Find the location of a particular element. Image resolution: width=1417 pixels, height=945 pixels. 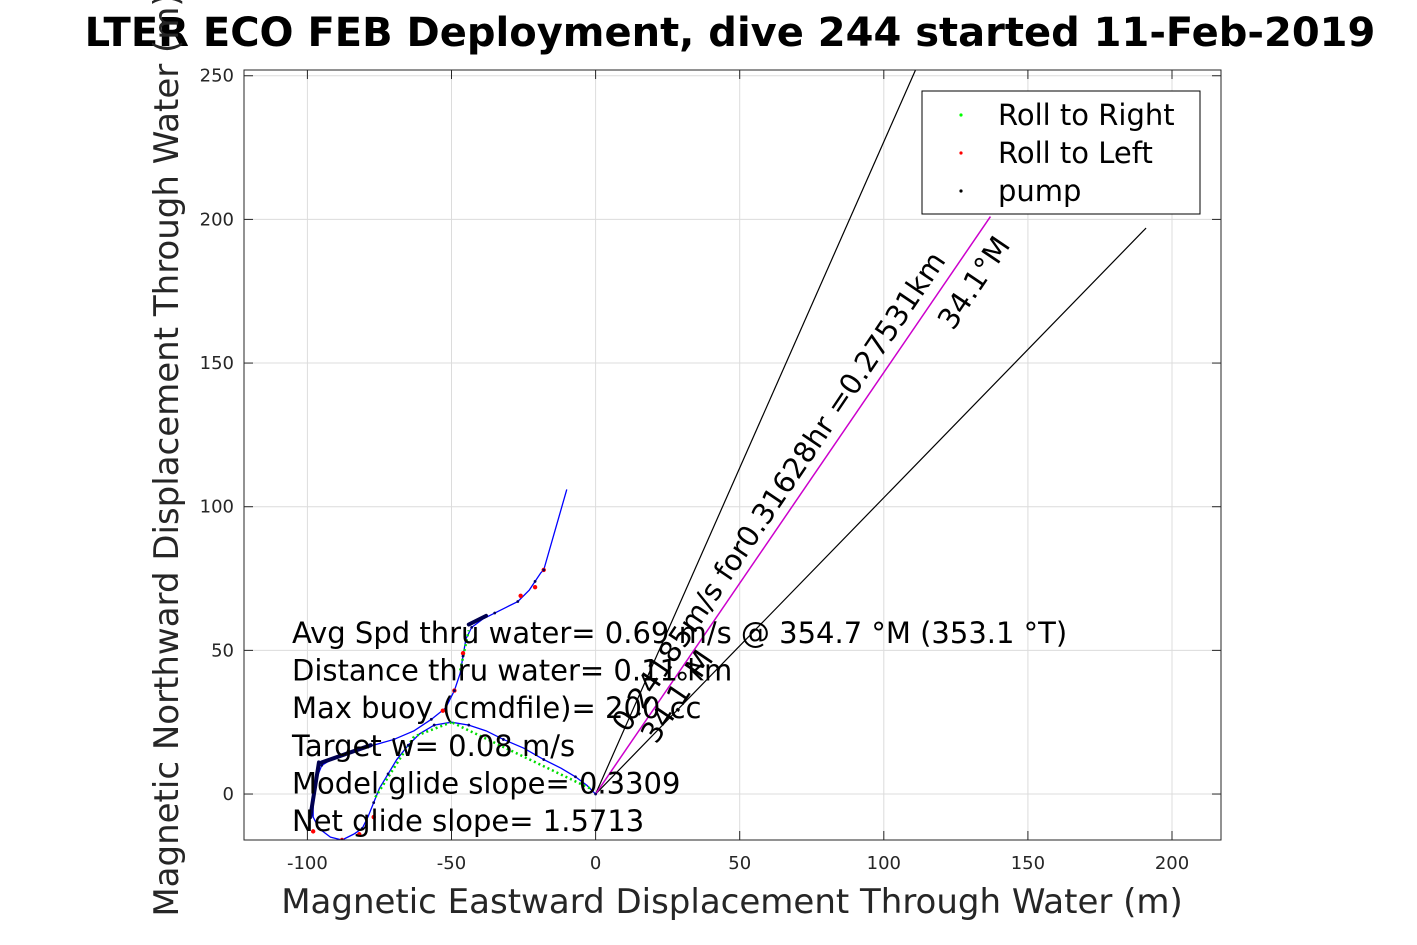

x-tick-label: 150 is located at coordinates (1028, 863).